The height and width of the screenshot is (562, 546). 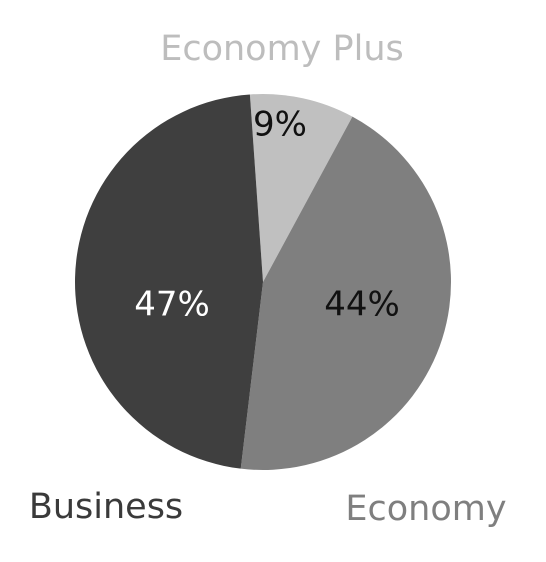 I want to click on pie-category-label-economy-plus: Economy Plus, so click(x=282, y=49).